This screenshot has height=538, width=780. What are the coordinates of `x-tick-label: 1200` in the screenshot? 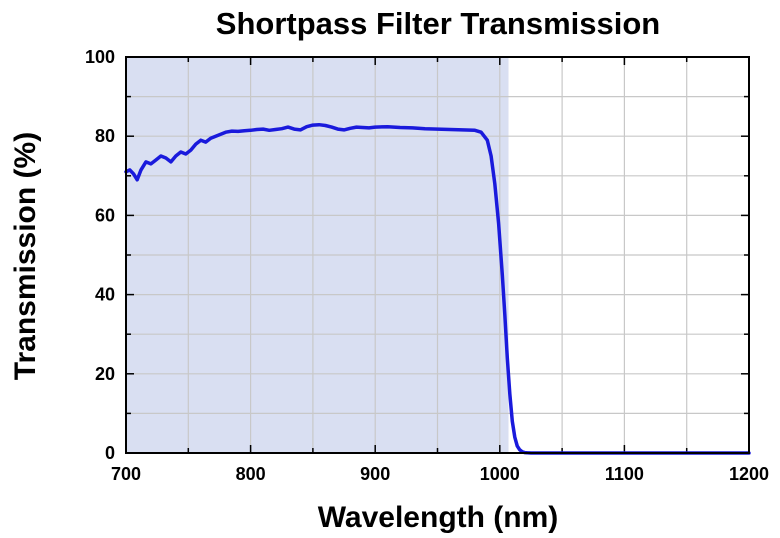 It's located at (749, 474).